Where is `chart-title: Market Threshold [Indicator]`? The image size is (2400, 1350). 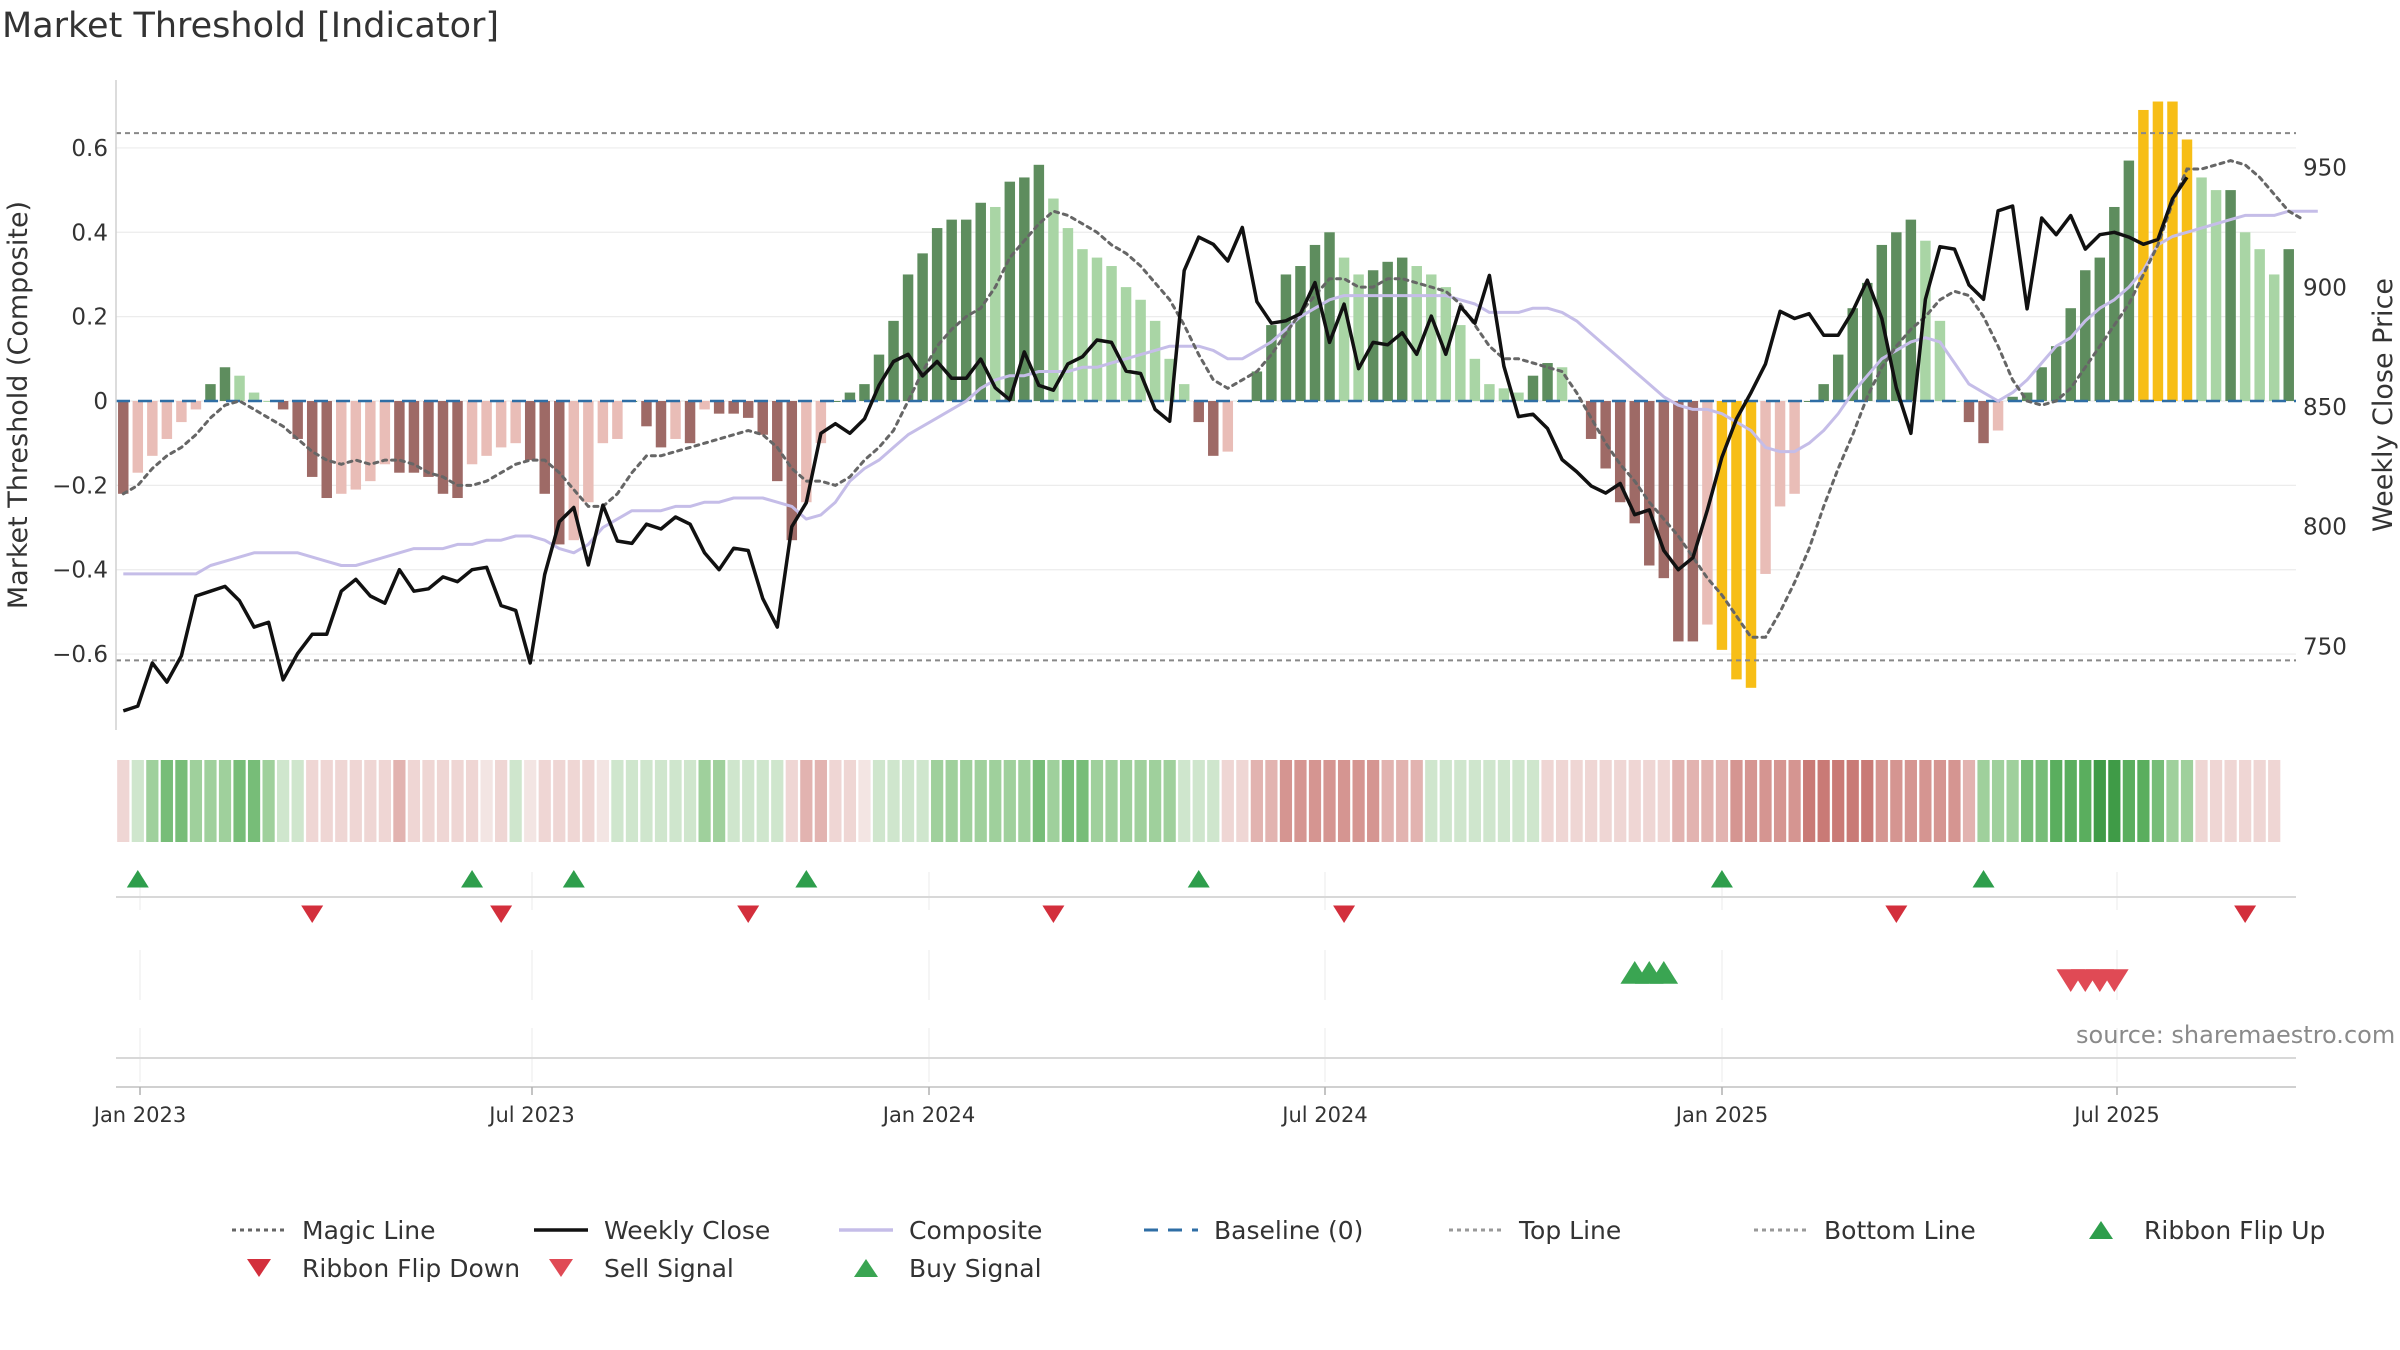 chart-title: Market Threshold [Indicator] is located at coordinates (251, 26).